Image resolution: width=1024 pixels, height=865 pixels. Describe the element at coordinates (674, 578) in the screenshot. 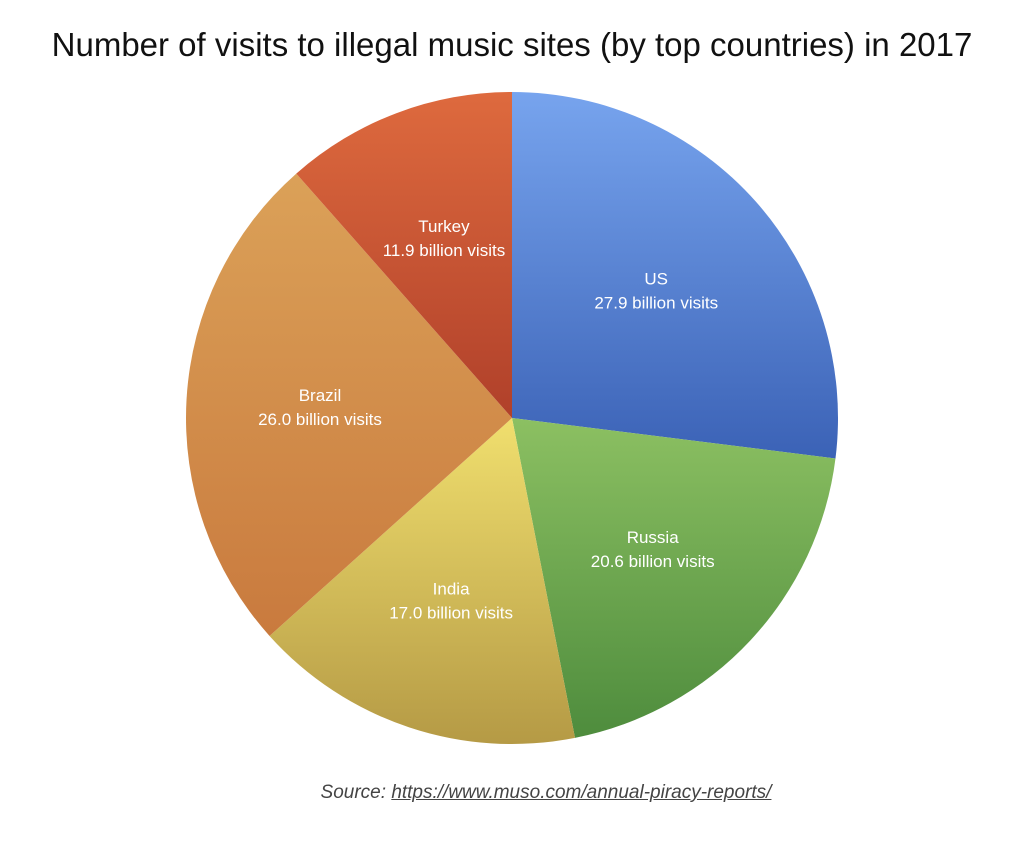

I see `pie-slice-russia` at that location.